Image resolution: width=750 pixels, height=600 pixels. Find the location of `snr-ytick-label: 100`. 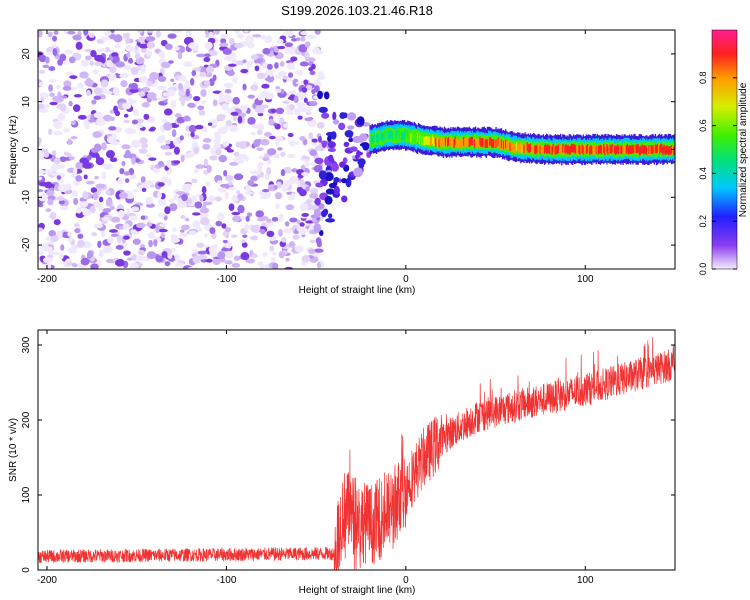

snr-ytick-label: 100 is located at coordinates (26, 494).